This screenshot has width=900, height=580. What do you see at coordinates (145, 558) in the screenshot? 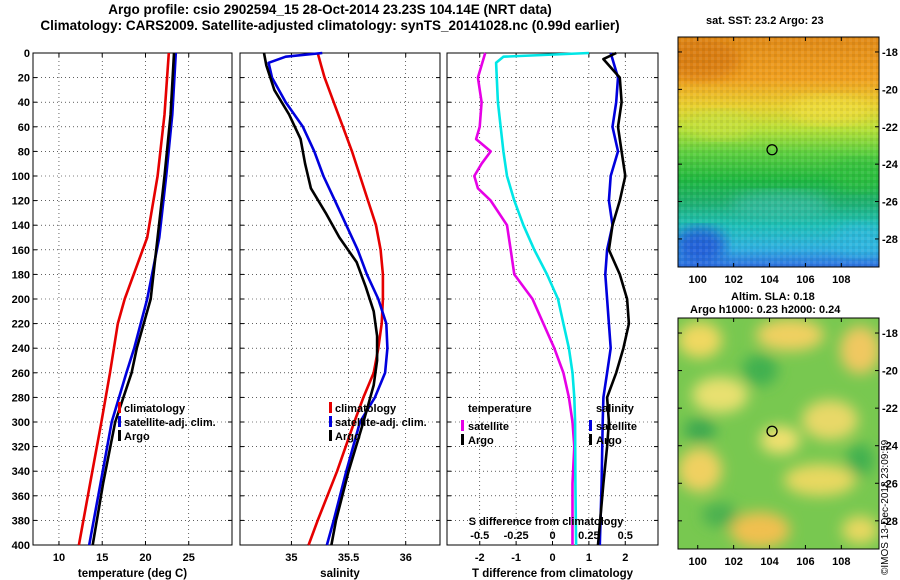
I see `x-tick-label: 20` at bounding box center [145, 558].